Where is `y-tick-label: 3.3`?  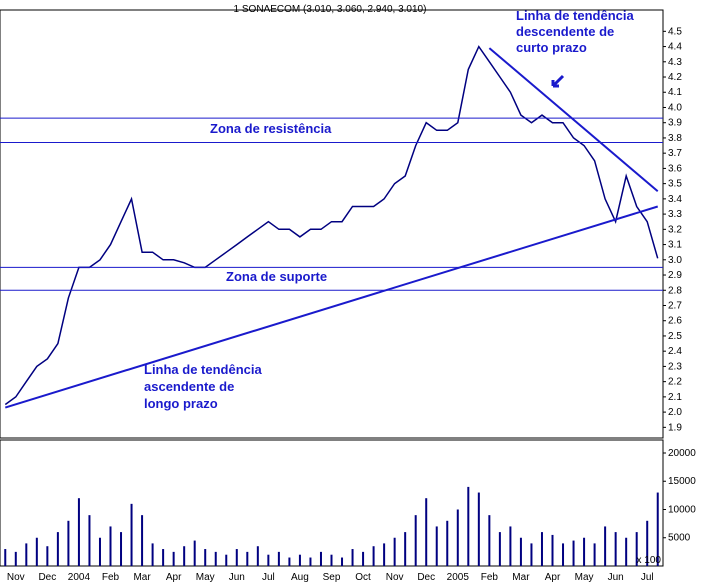 y-tick-label: 3.3 is located at coordinates (675, 214).